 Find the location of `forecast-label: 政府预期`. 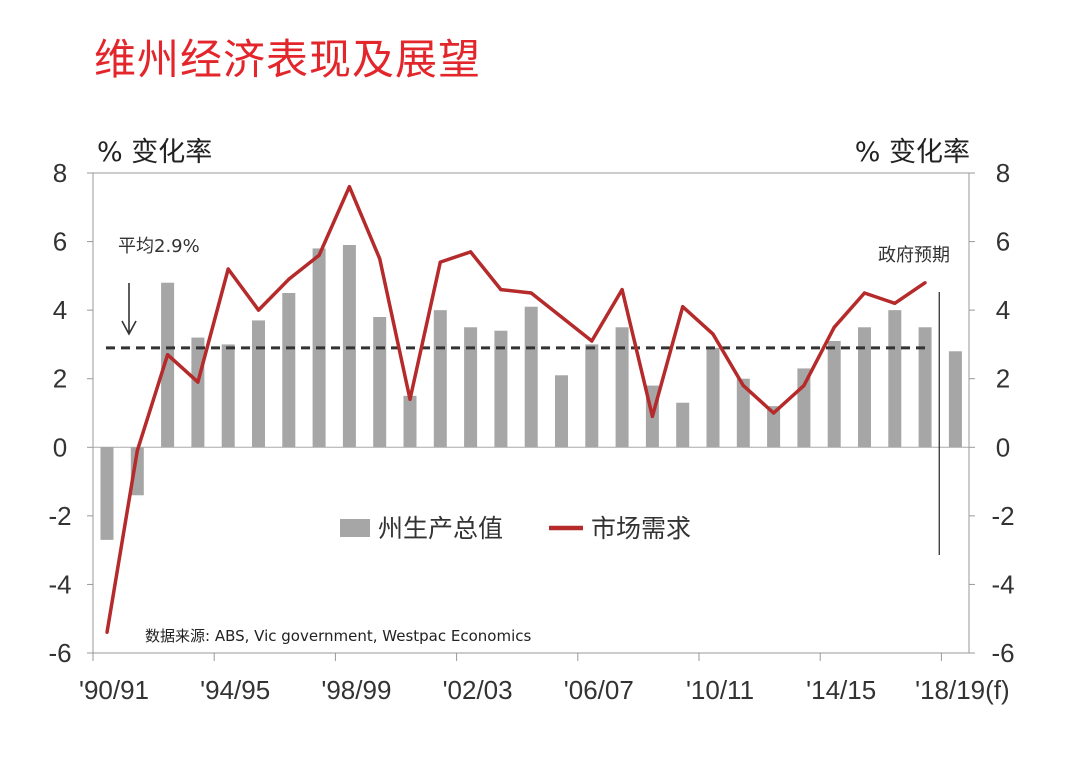

forecast-label: 政府预期 is located at coordinates (914, 255).